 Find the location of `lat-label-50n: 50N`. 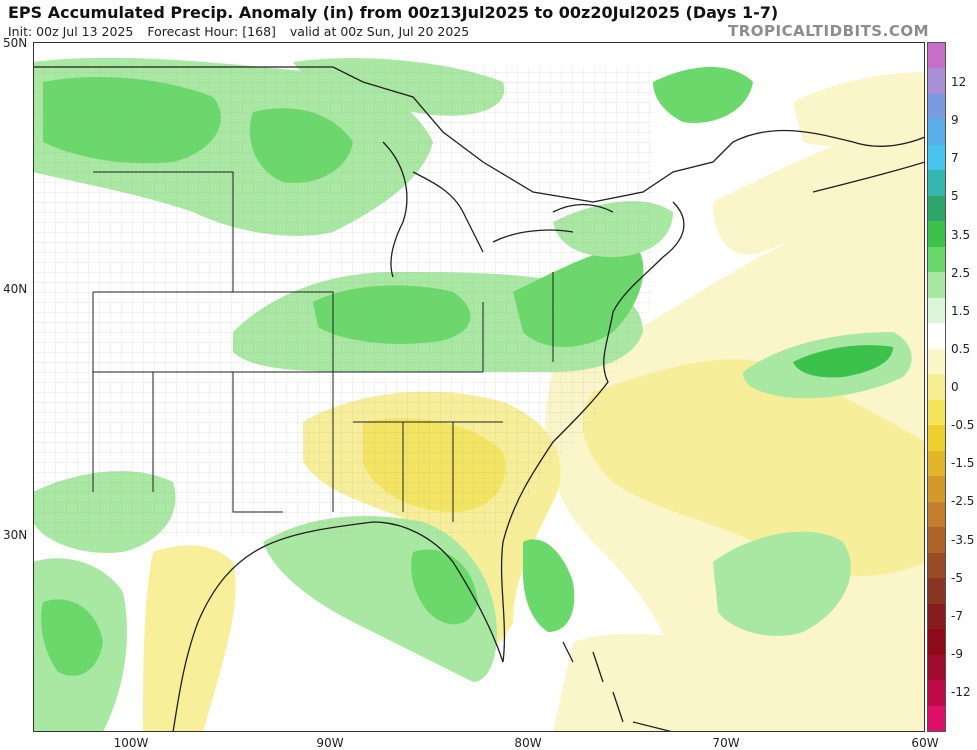

lat-label-50n: 50N is located at coordinates (15, 43).